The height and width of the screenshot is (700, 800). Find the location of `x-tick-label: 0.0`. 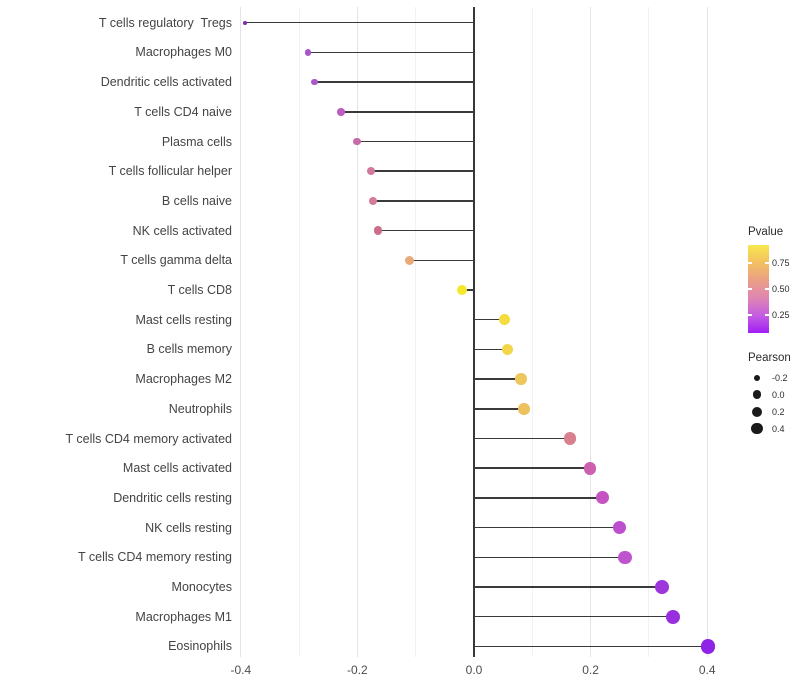

x-tick-label: 0.0 is located at coordinates (474, 670).